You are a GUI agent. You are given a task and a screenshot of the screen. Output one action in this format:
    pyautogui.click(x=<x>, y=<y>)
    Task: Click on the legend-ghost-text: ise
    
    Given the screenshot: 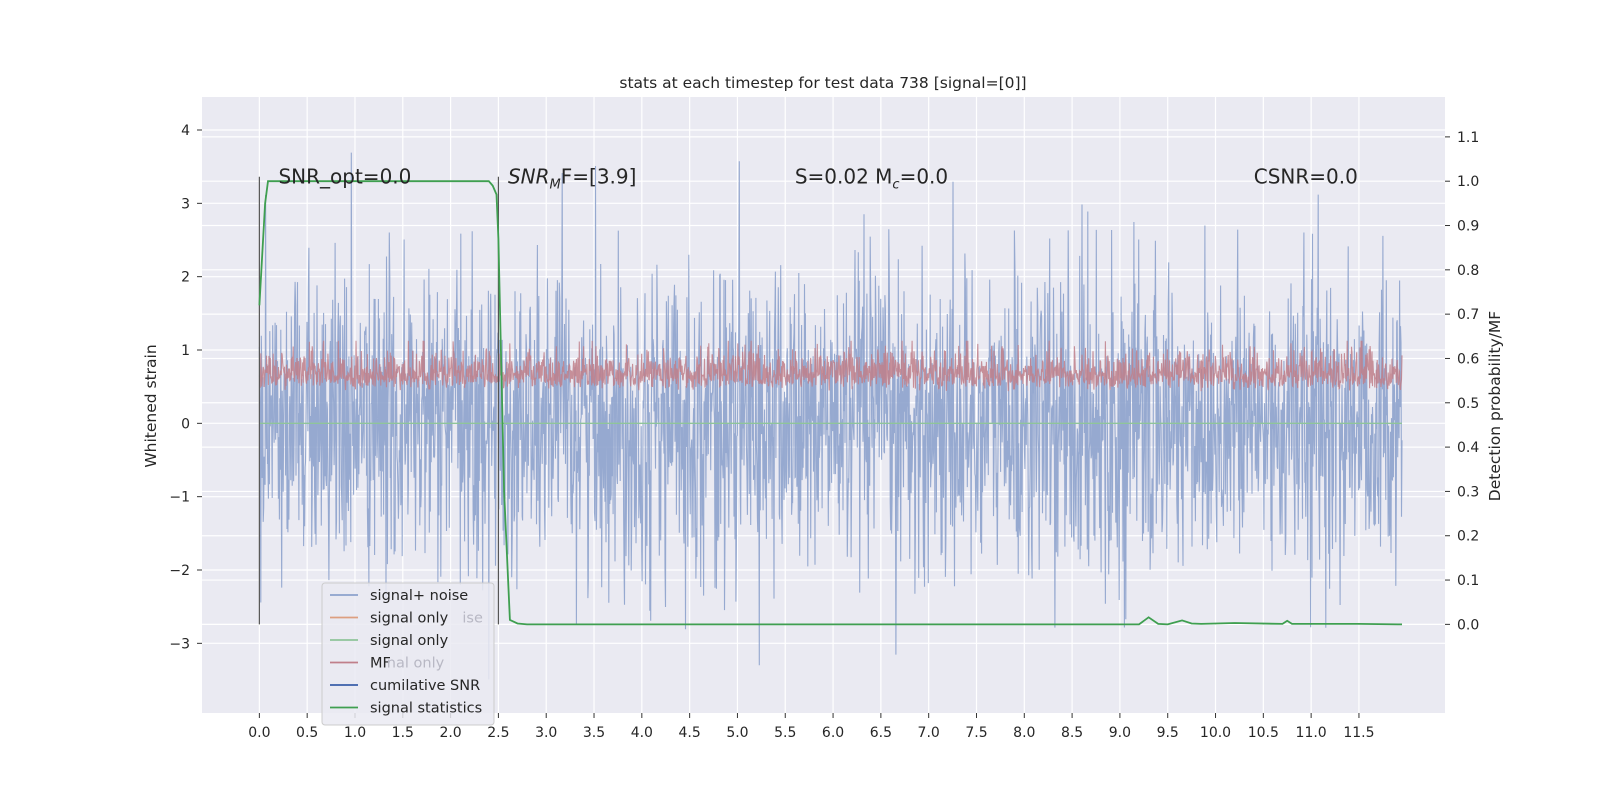 What is the action you would take?
    pyautogui.click(x=472, y=619)
    